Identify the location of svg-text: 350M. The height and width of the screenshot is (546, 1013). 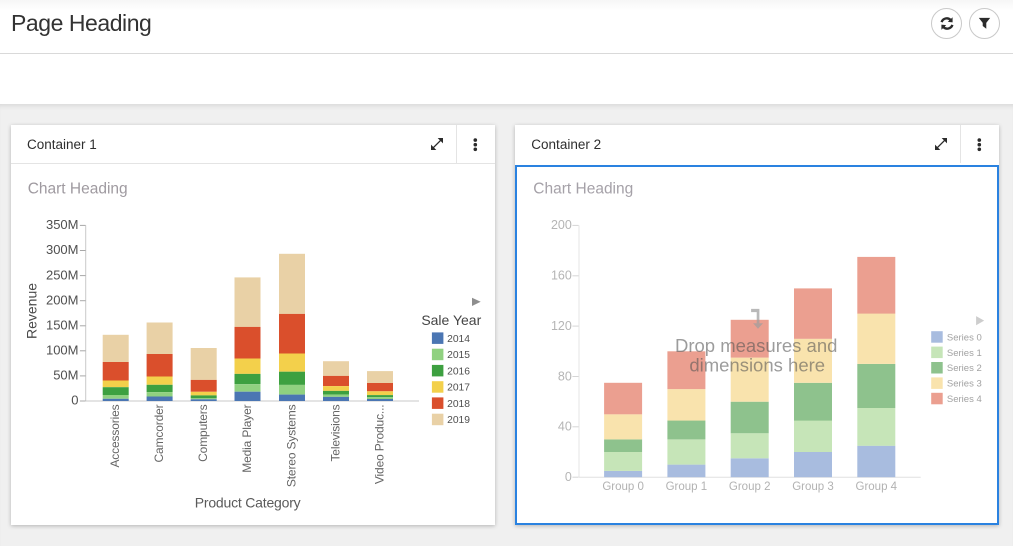
(62, 224).